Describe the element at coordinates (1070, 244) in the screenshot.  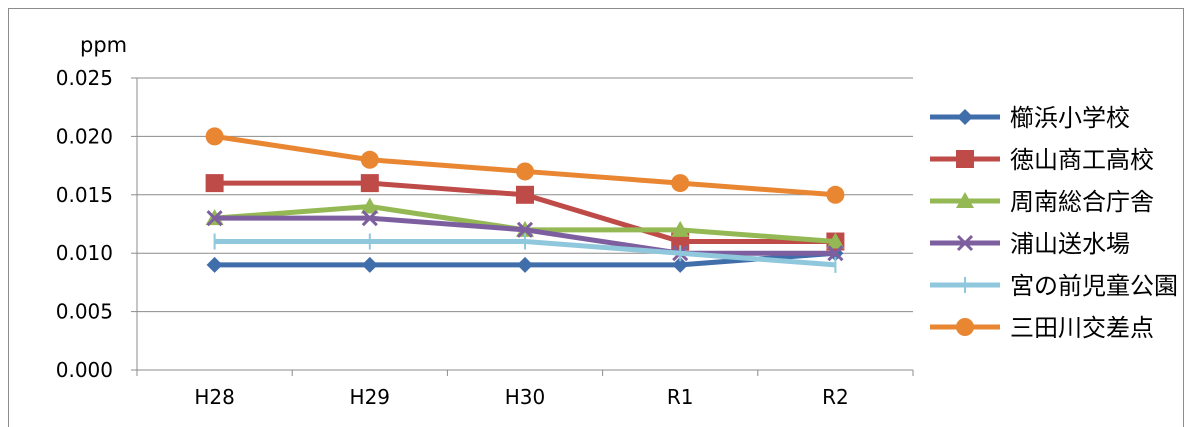
I see `legend-label: 浦山送水場` at that location.